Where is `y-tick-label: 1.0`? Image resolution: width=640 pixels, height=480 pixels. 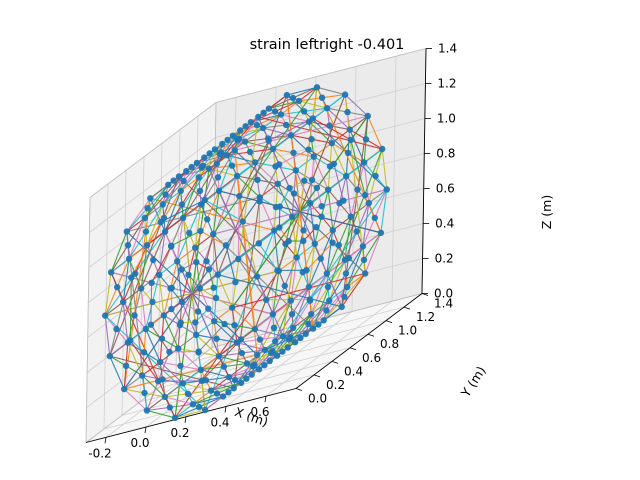 y-tick-label: 1.0 is located at coordinates (407, 331).